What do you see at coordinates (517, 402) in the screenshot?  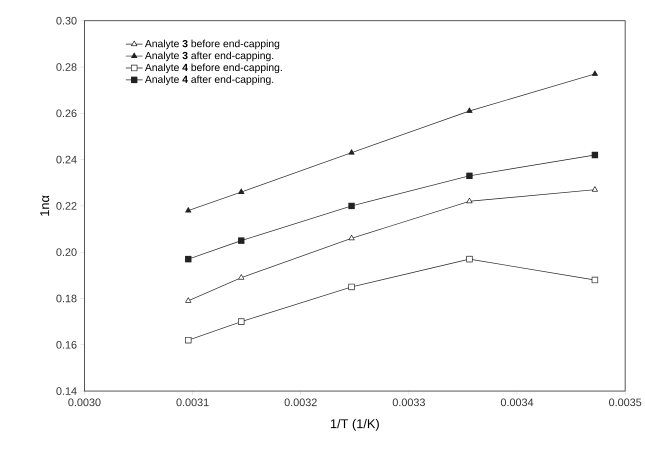 I see `x-tick-label: 0.0034` at bounding box center [517, 402].